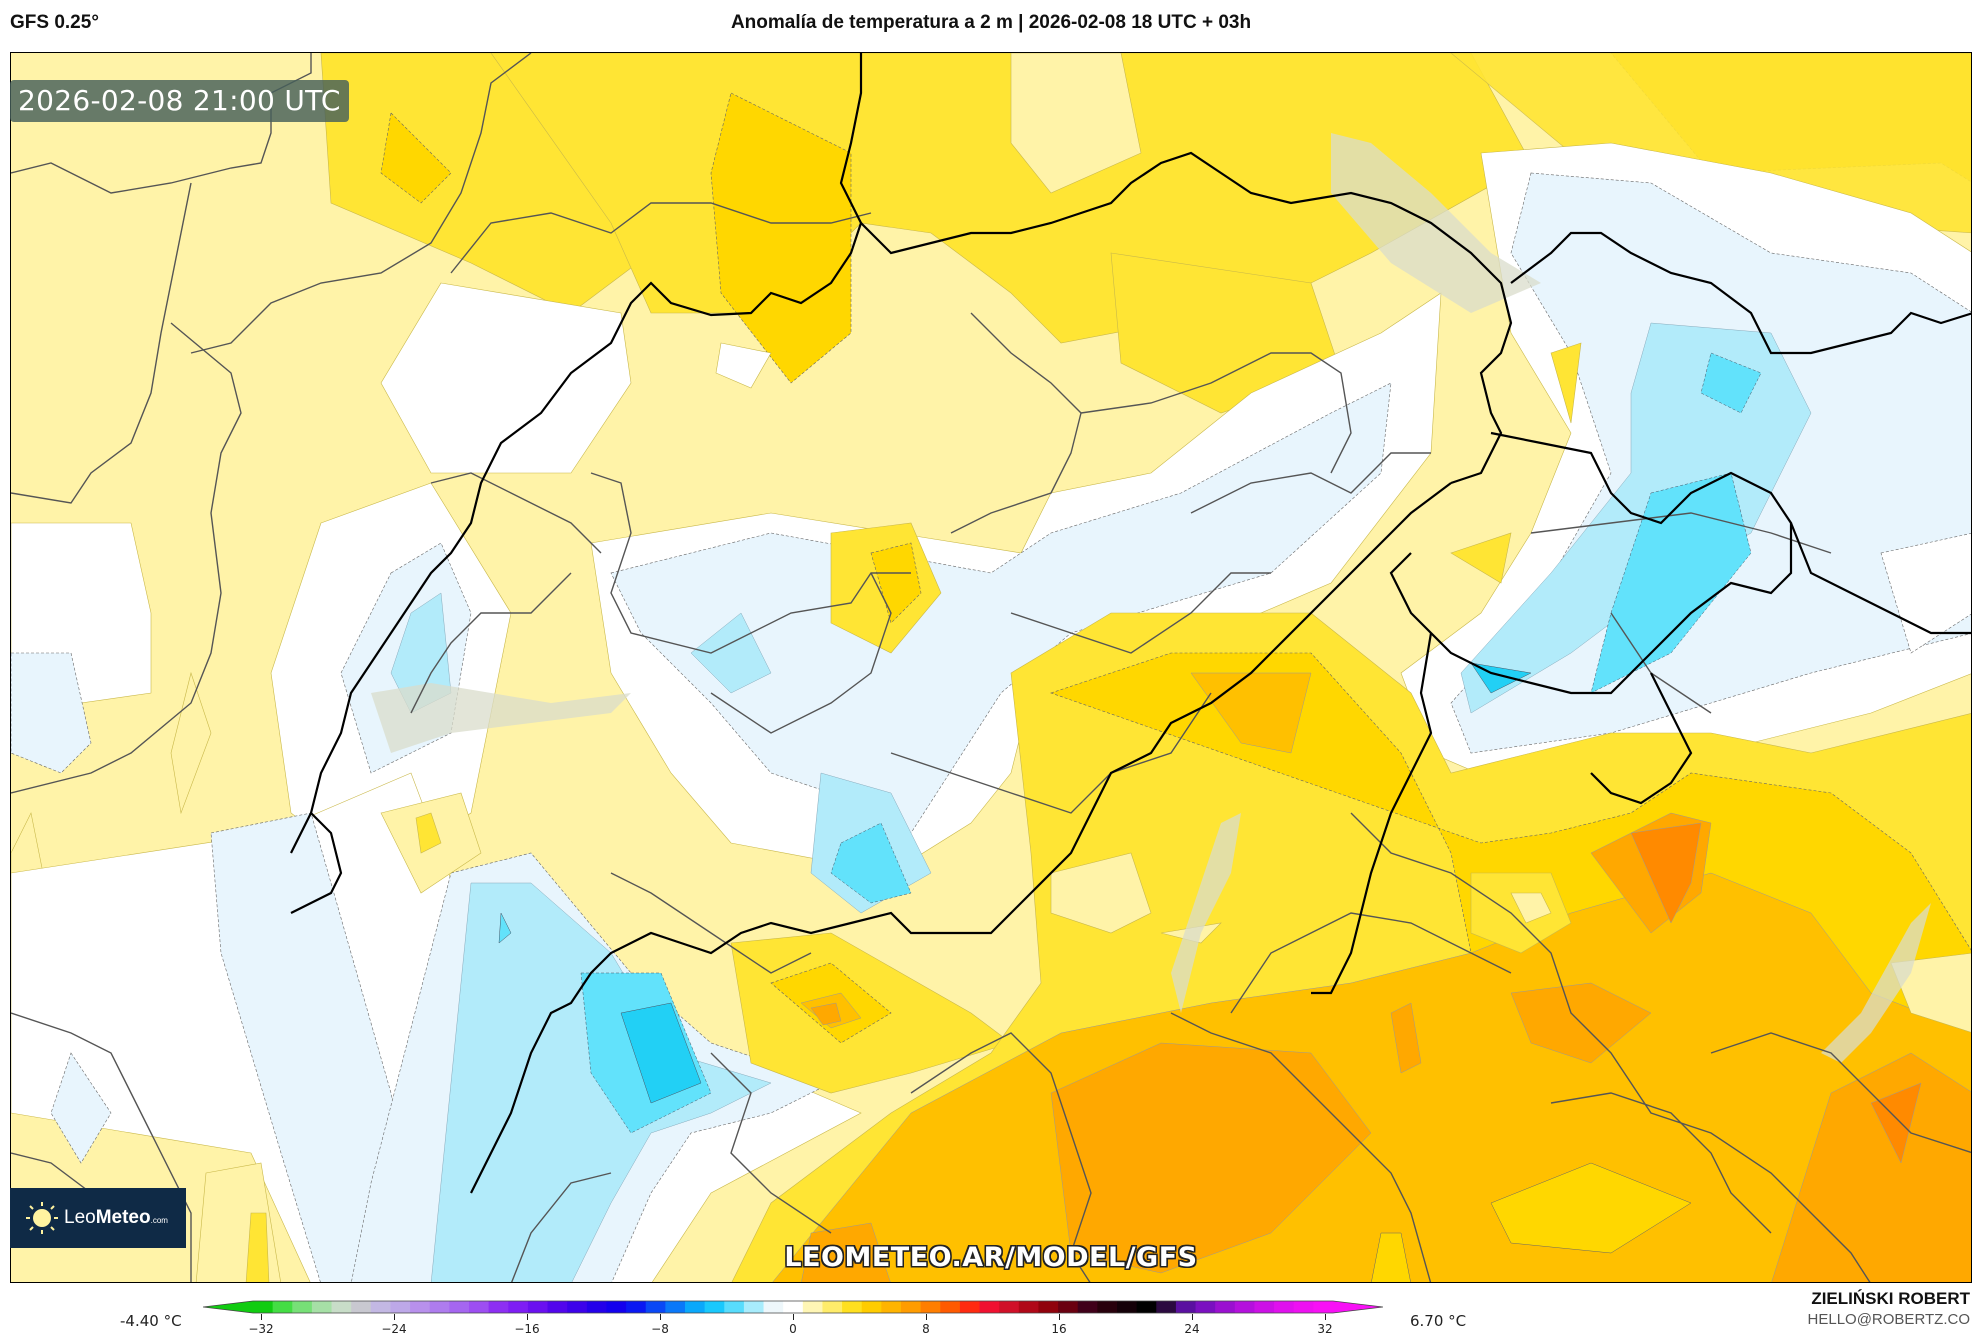 The height and width of the screenshot is (1339, 1982). What do you see at coordinates (660, 1329) in the screenshot?
I see `tick-label: −8` at bounding box center [660, 1329].